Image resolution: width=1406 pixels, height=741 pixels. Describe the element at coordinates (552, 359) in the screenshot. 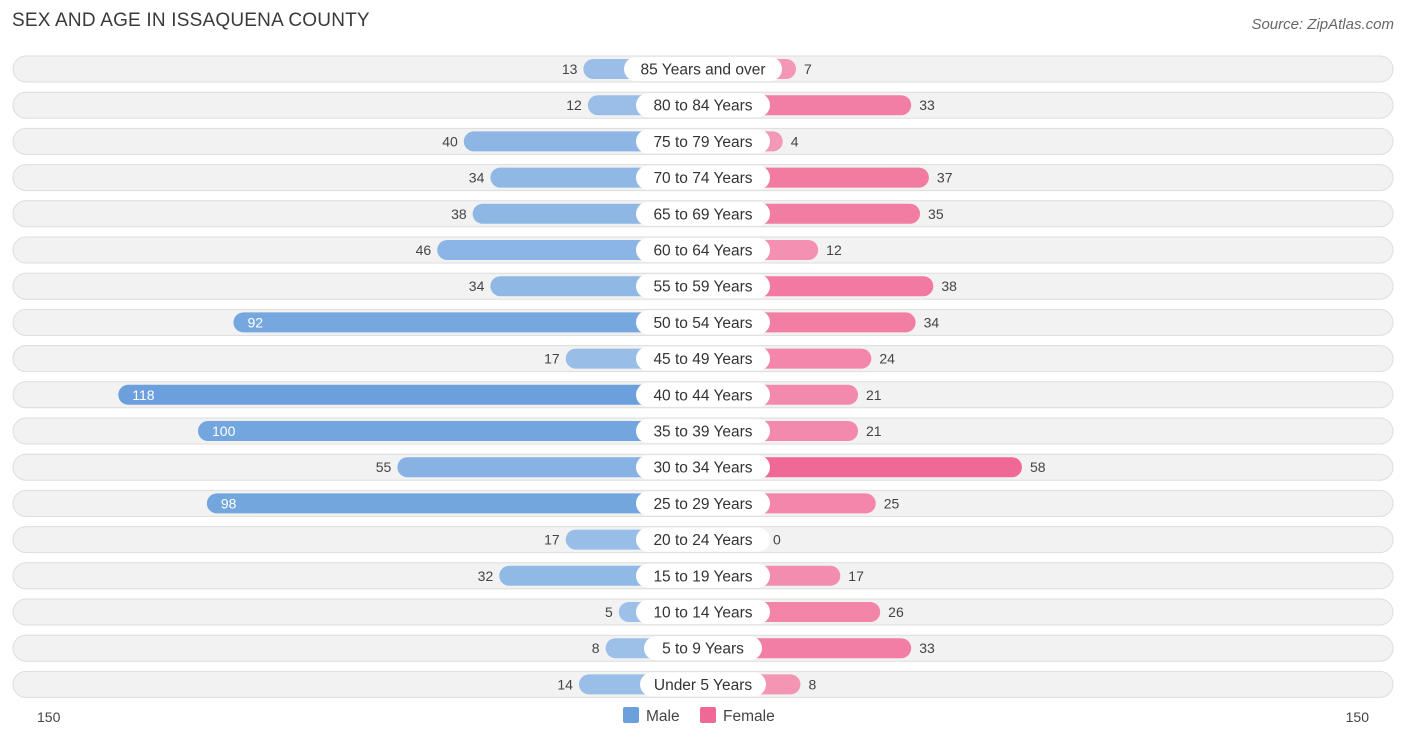

I see `male-value-label: 17` at that location.